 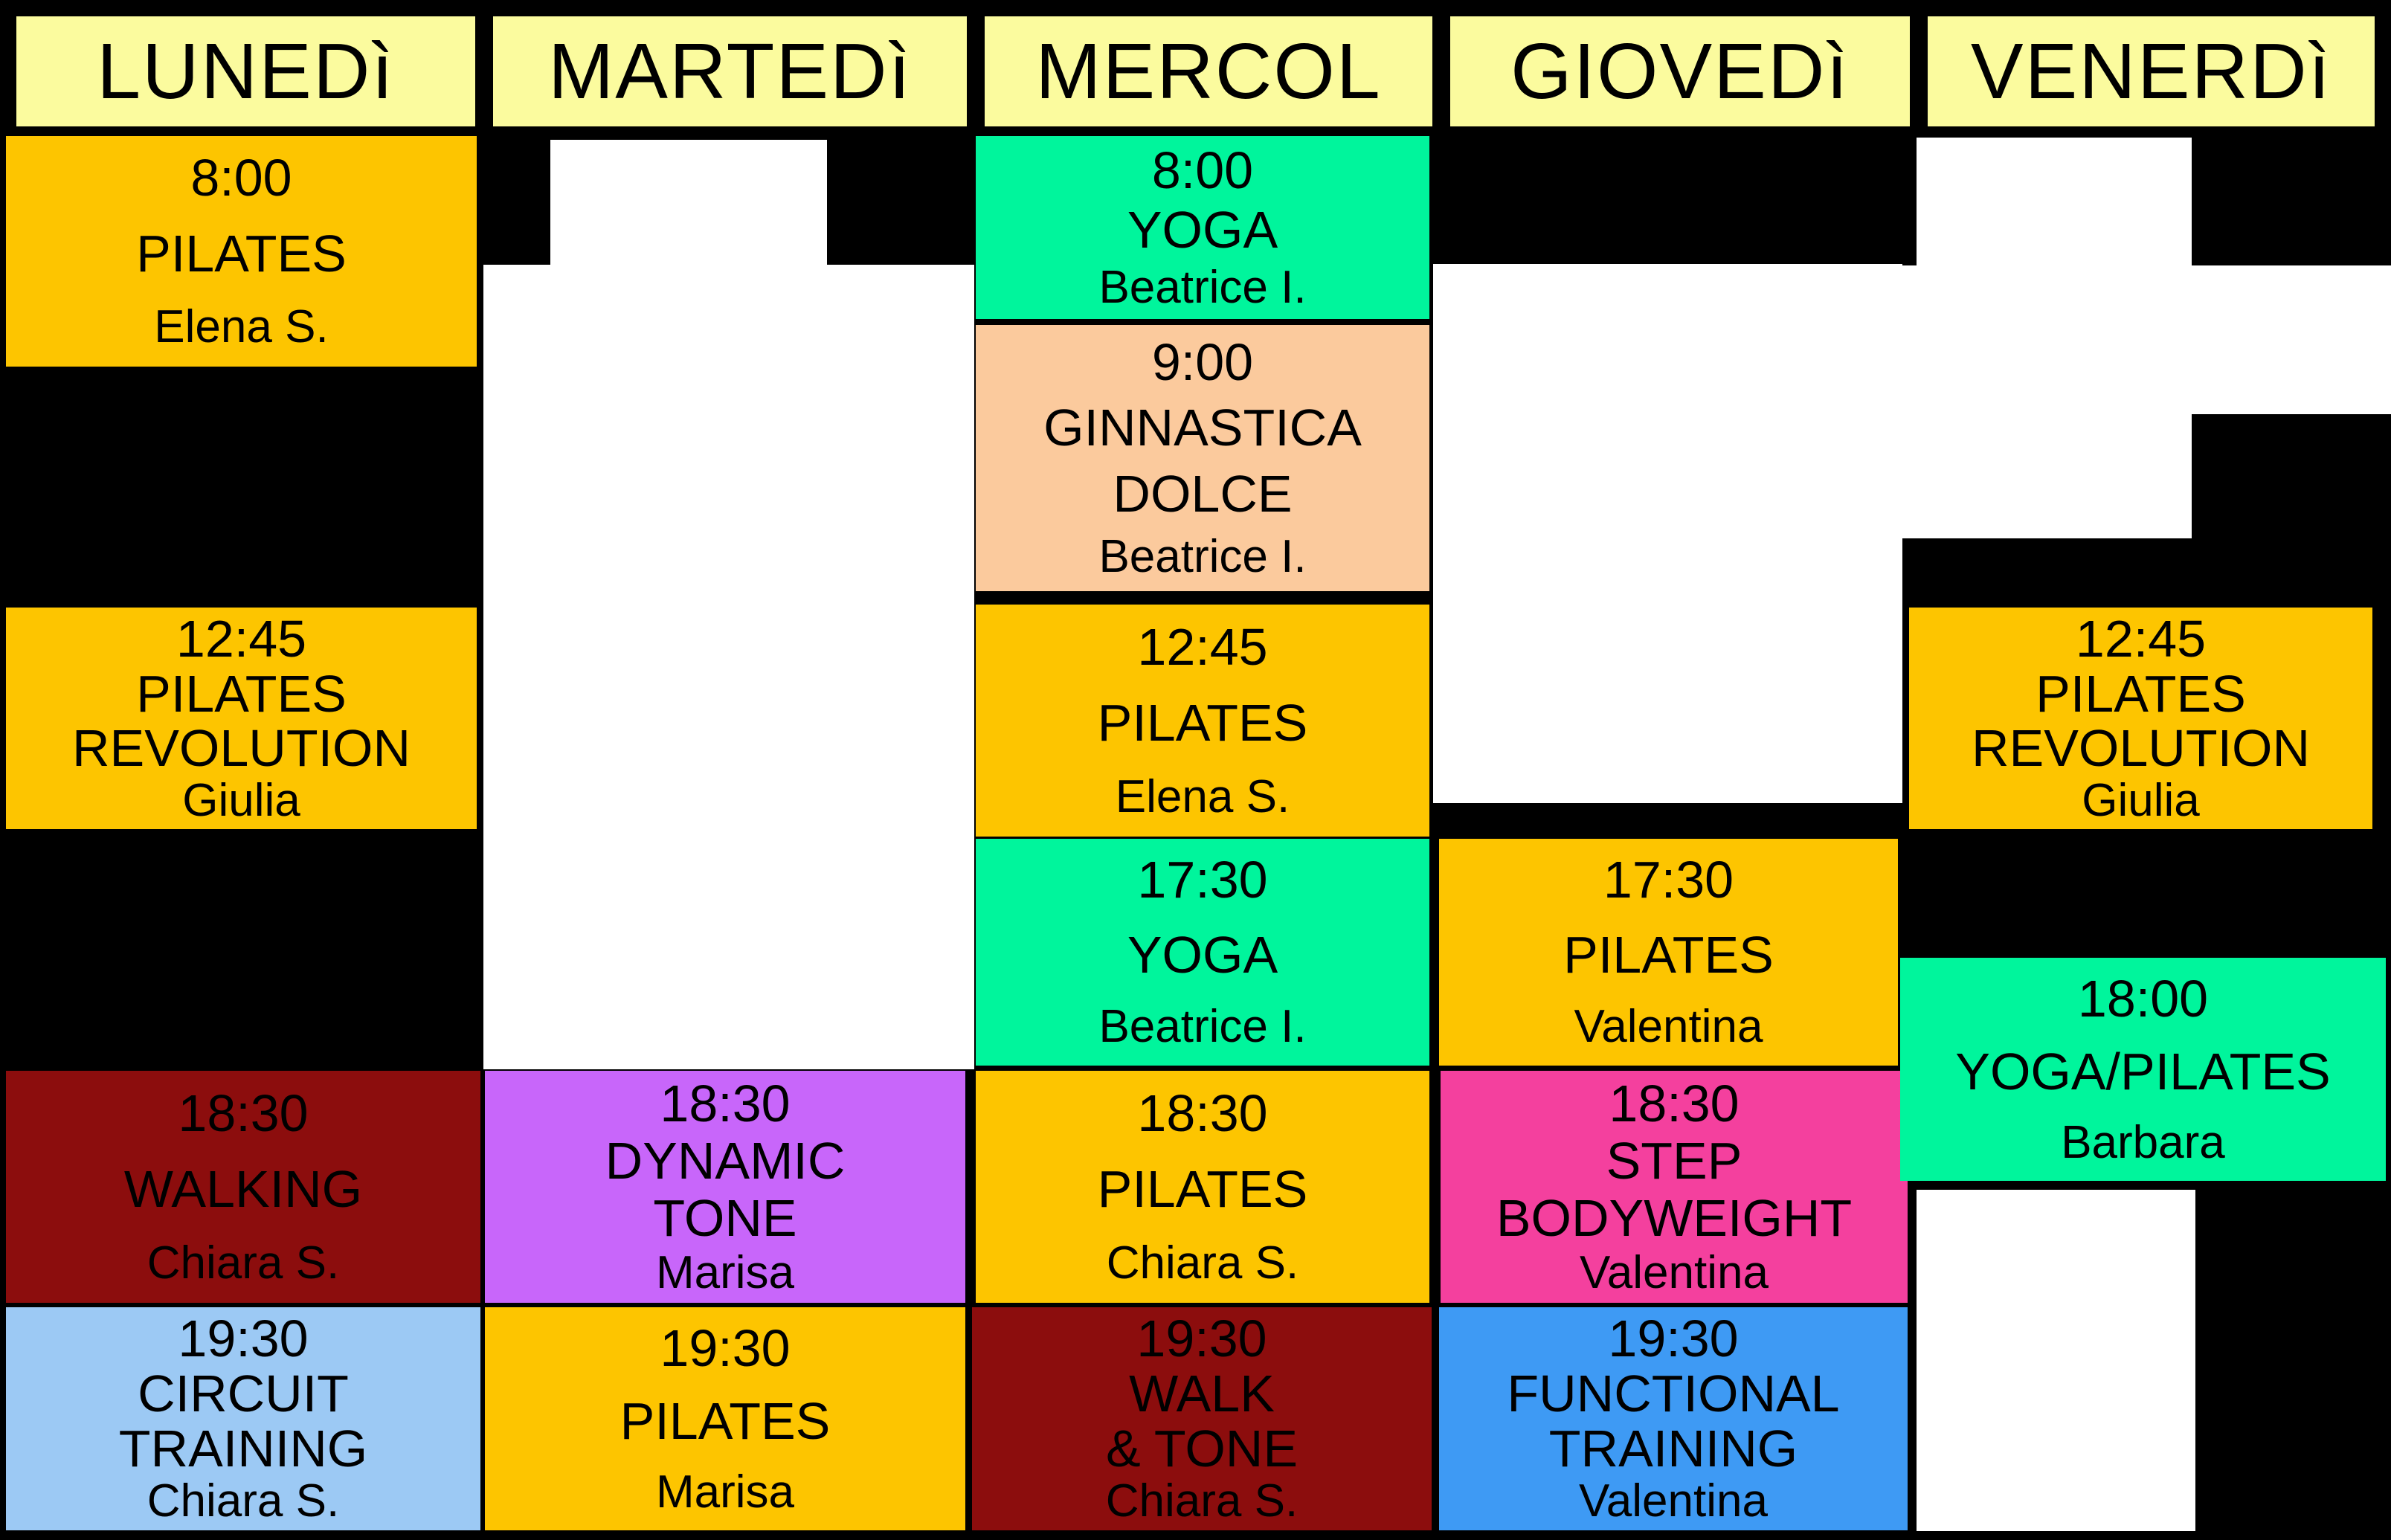 What do you see at coordinates (246, 71) in the screenshot?
I see `day-header-lunedi: LUNEDì` at bounding box center [246, 71].